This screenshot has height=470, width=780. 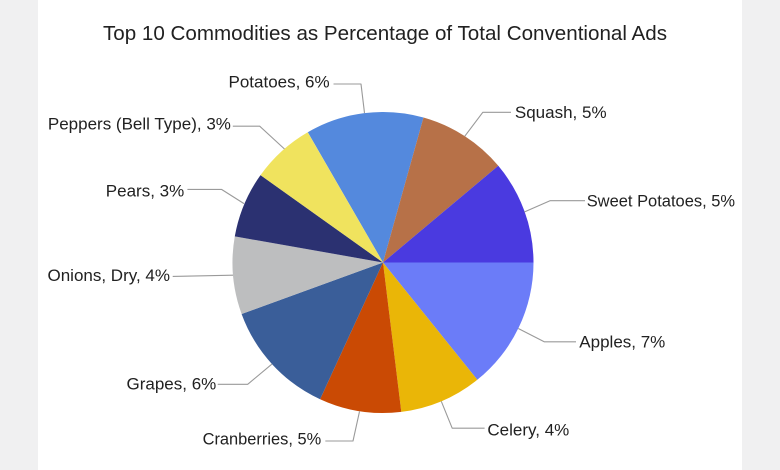 I want to click on svg-text: Potatoes, 6%, so click(x=279, y=81).